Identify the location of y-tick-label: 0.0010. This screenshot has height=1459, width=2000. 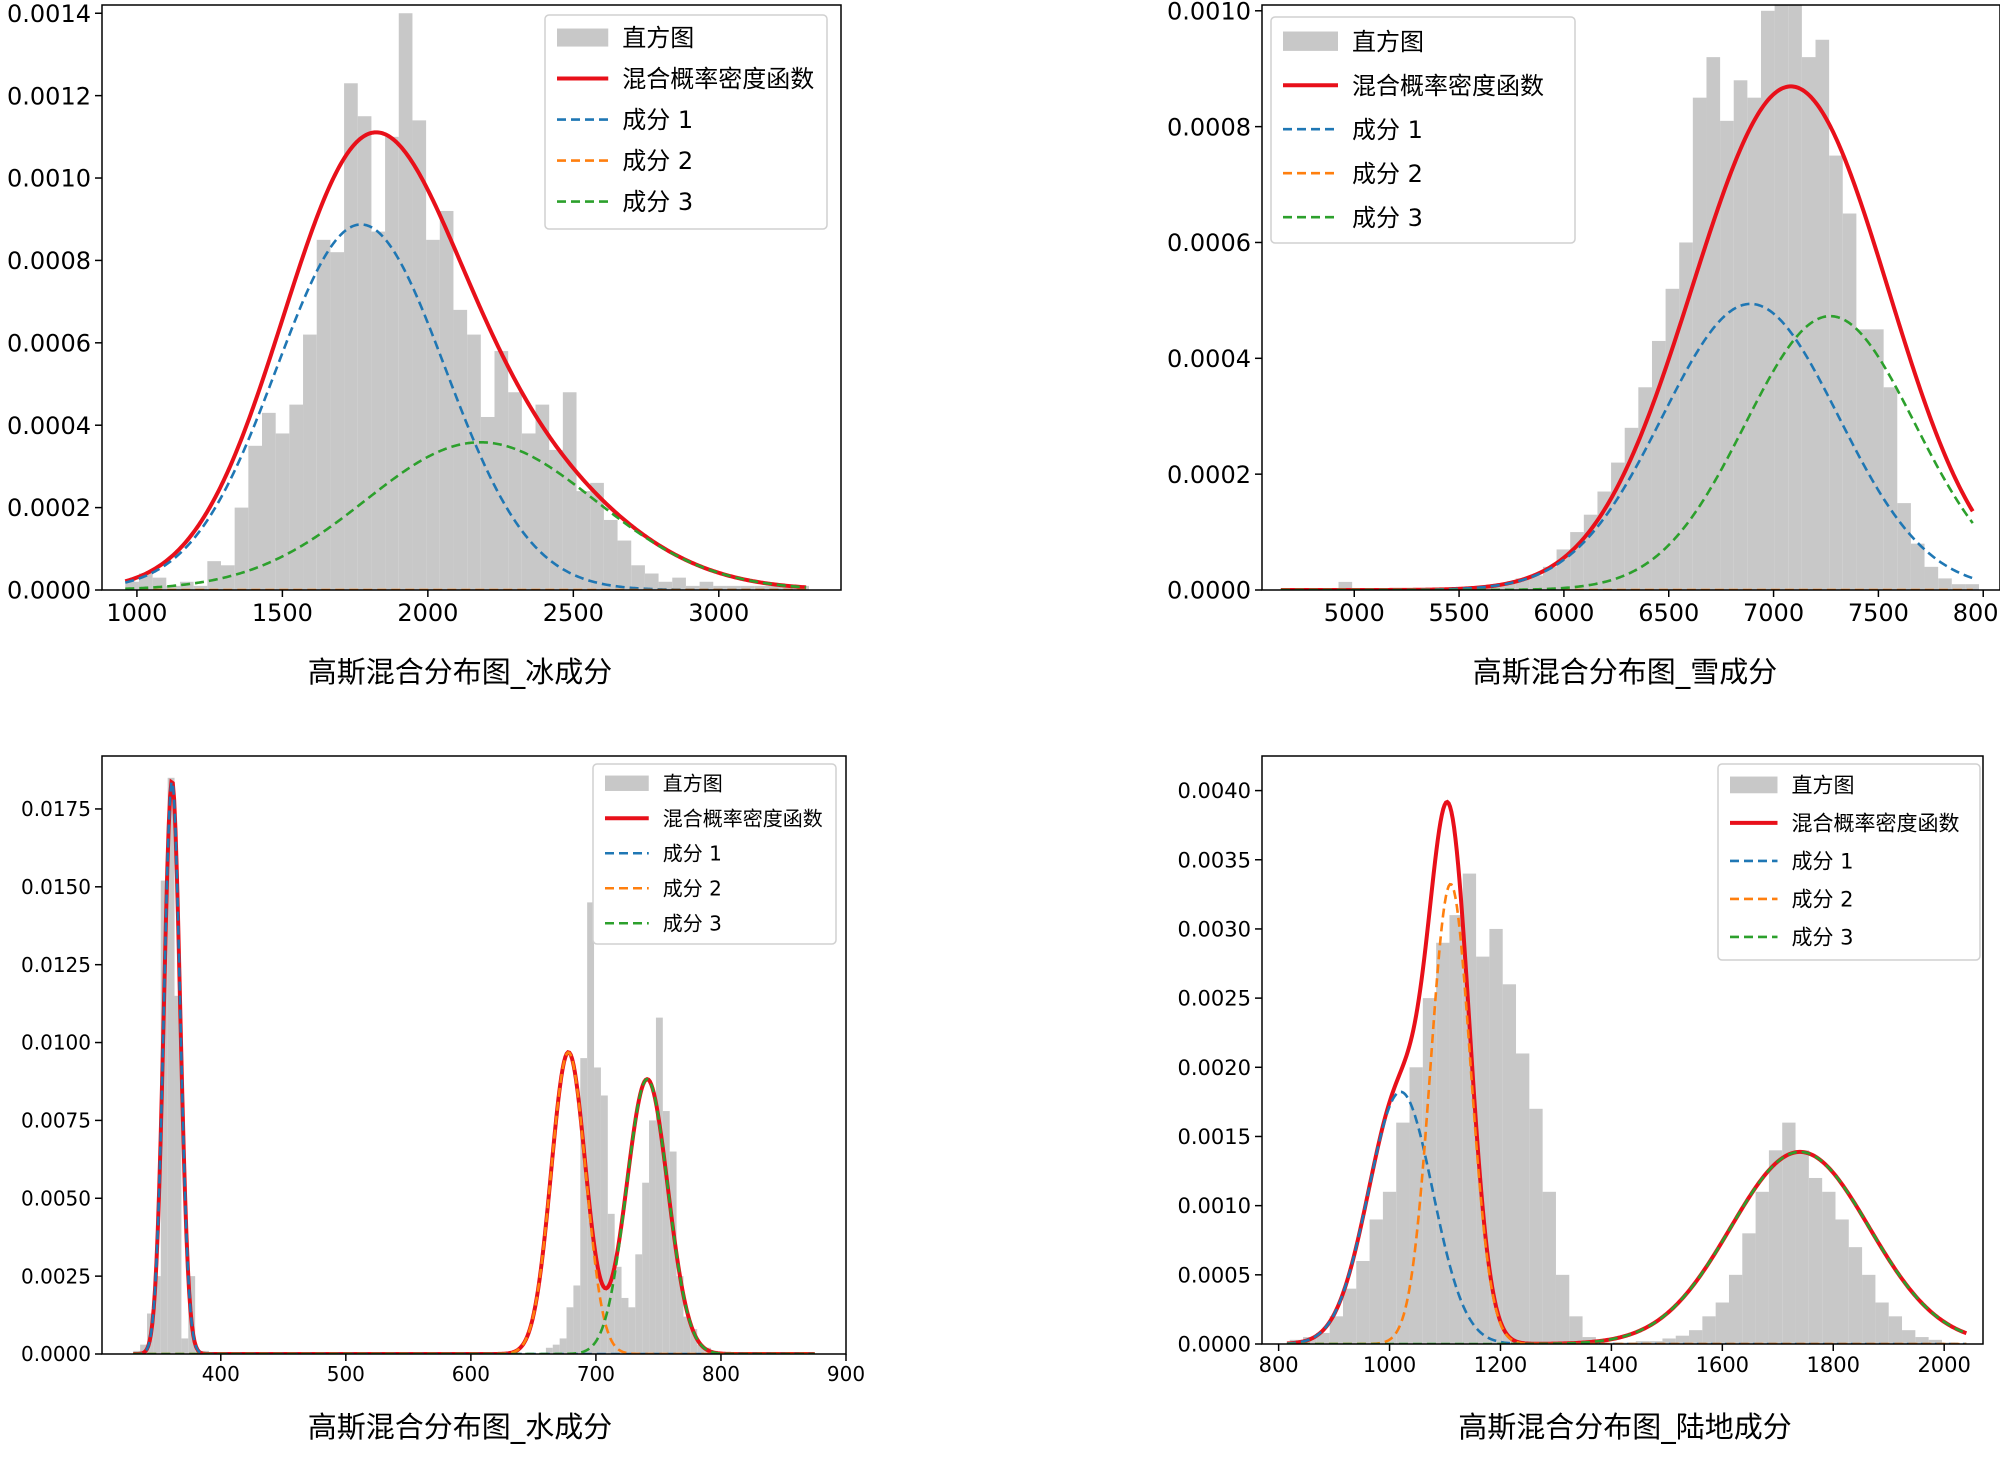
(1209, 12).